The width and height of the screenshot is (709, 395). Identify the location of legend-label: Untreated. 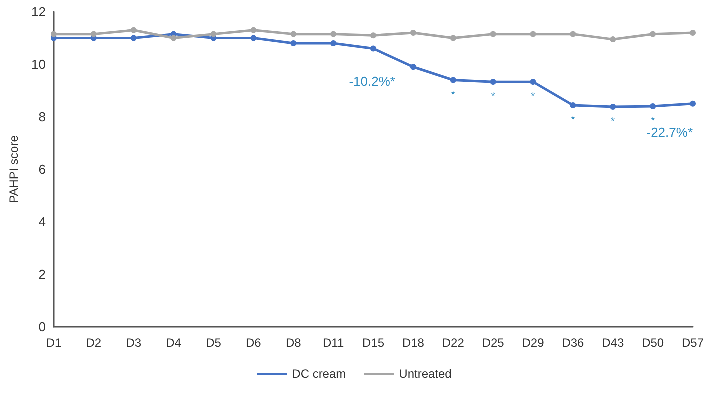
(425, 374).